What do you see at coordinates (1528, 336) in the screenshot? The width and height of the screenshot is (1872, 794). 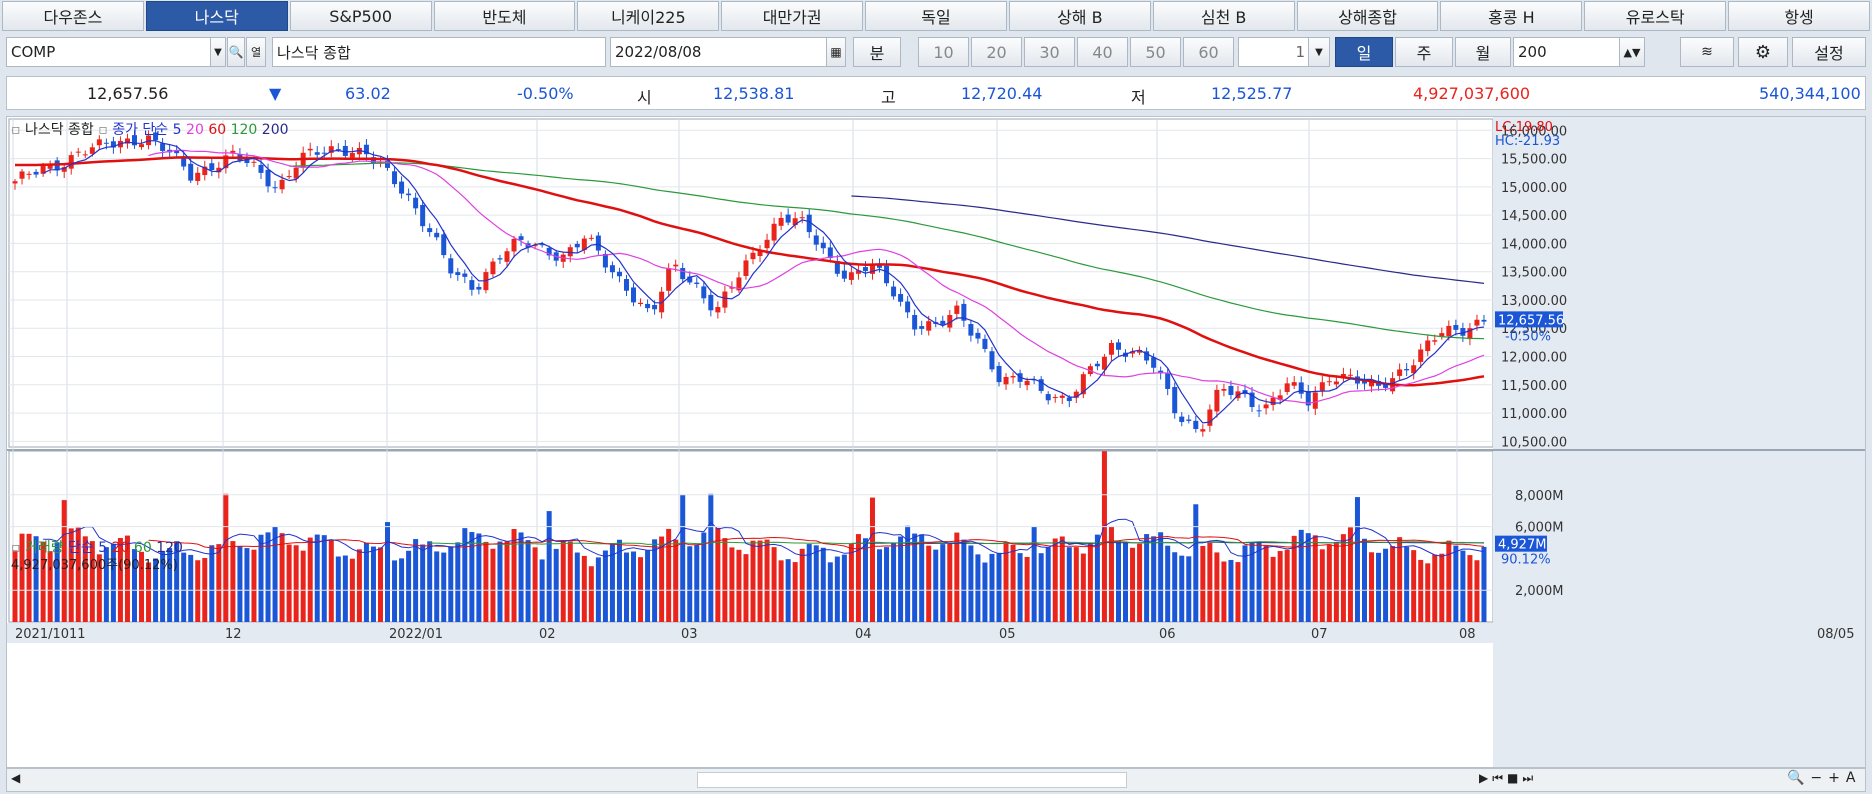 I see `last-pct-text: -0.50%` at bounding box center [1528, 336].